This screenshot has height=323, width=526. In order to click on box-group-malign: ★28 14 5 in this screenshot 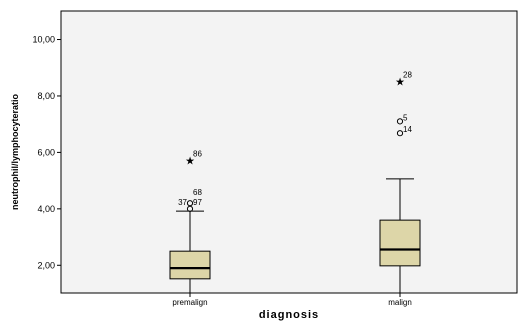, I will do `click(400, 181)`.